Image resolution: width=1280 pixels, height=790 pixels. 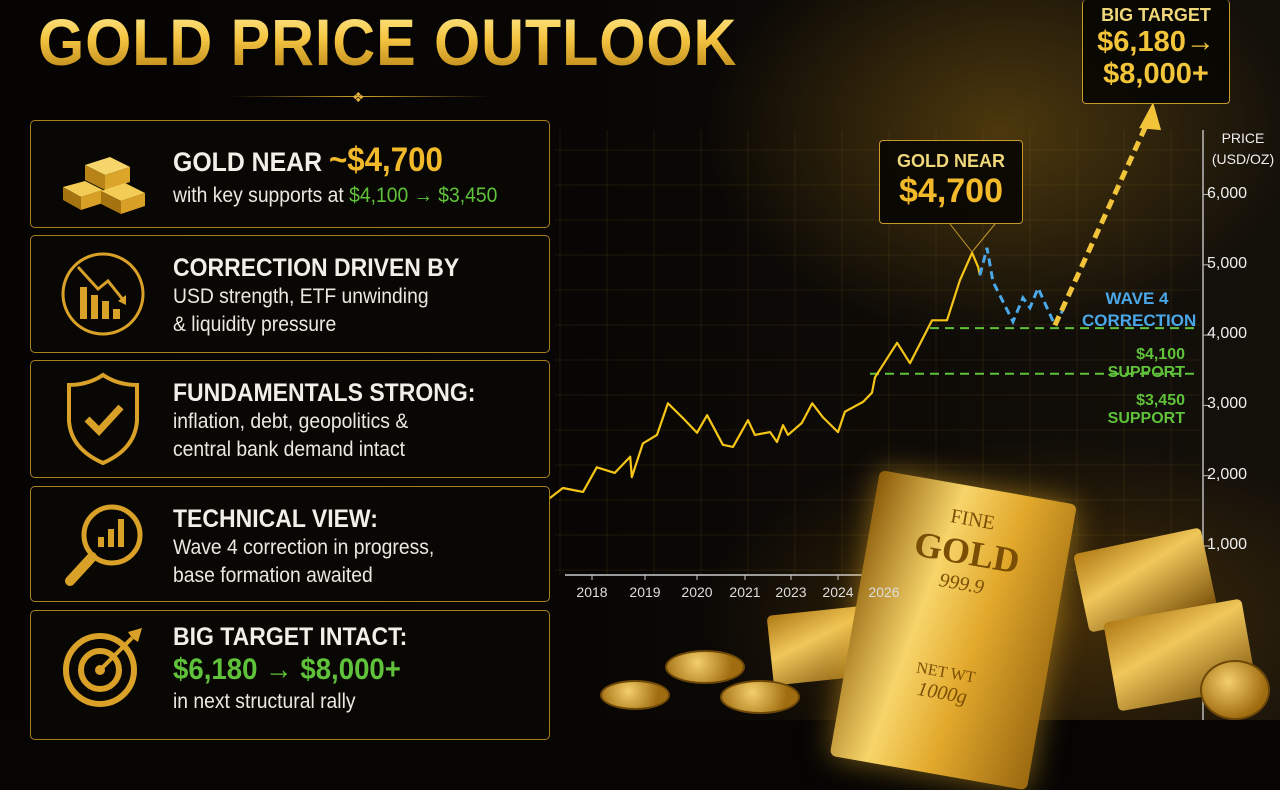 I want to click on callout-value: $6,180→, so click(x=1156, y=42).